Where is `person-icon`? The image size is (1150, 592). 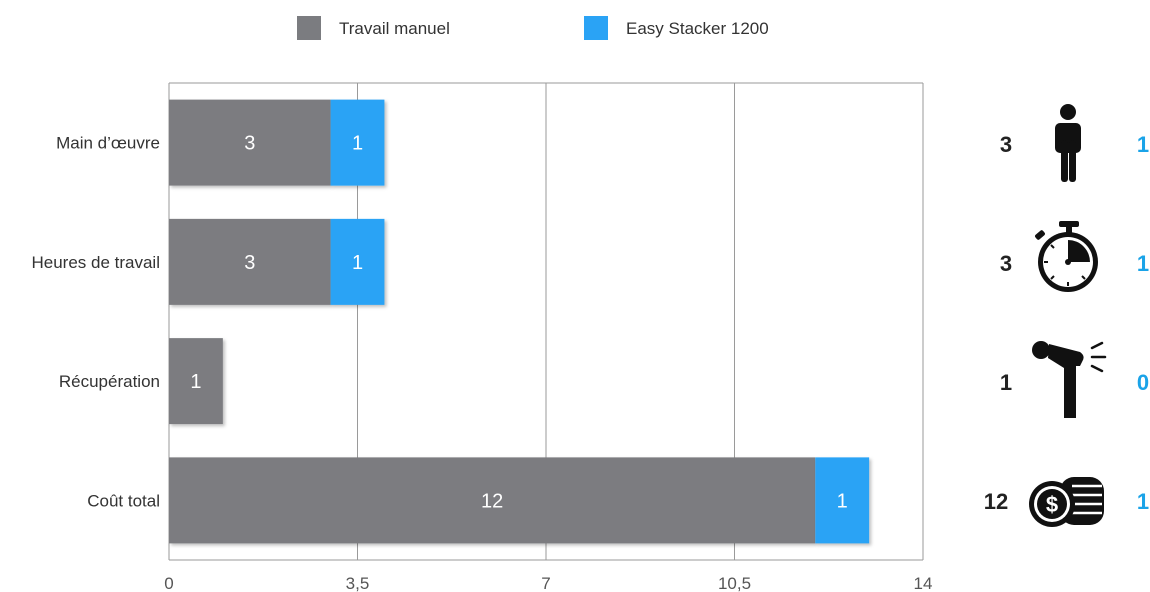
person-icon is located at coordinates (1068, 143).